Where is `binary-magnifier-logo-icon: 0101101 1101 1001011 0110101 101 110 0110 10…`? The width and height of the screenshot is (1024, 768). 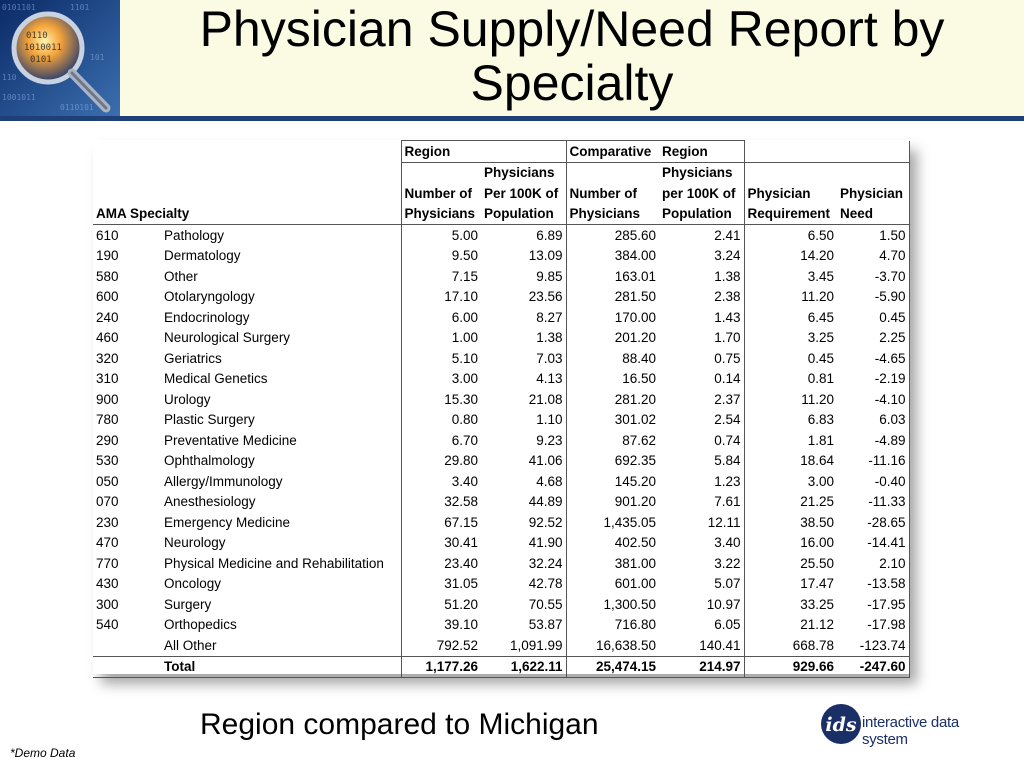
binary-magnifier-logo-icon: 0101101 1101 1001011 0110101 101 110 0110 10… is located at coordinates (60, 58).